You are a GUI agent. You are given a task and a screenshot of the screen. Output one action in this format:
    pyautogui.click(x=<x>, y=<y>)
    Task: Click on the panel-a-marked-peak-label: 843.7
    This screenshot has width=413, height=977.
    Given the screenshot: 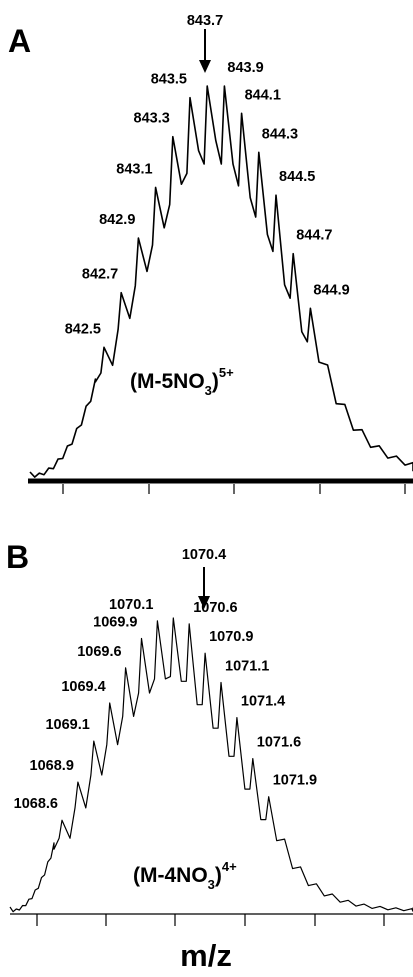 What is the action you would take?
    pyautogui.click(x=205, y=21)
    